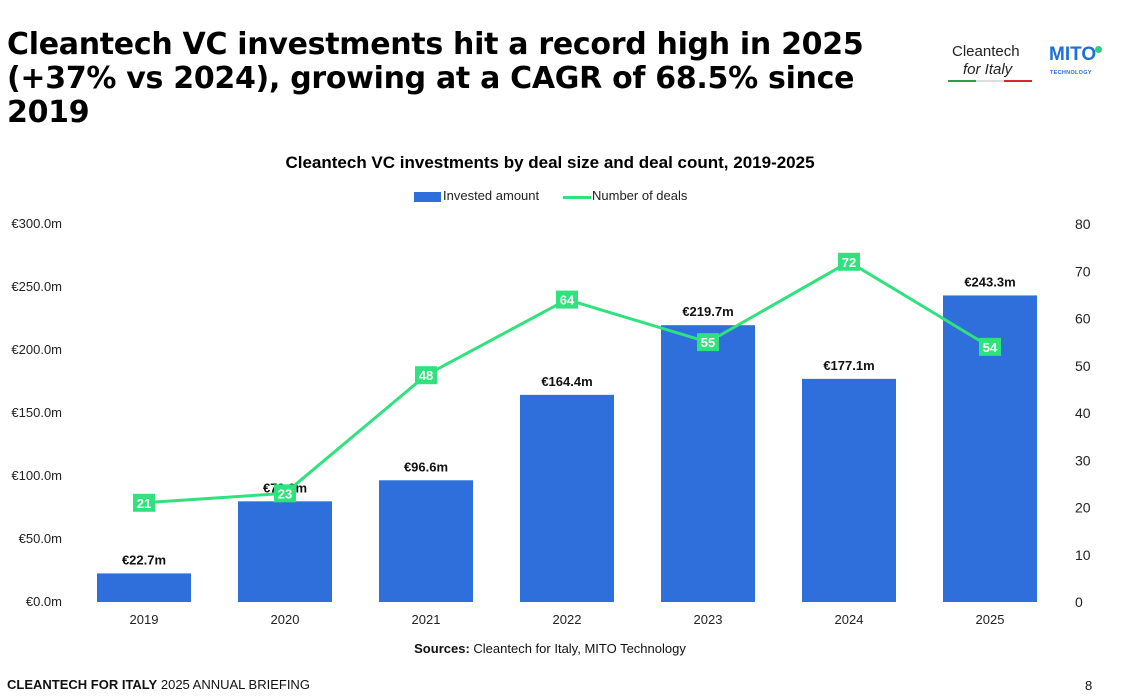  Describe the element at coordinates (640, 195) in the screenshot. I see `legend-label-deals: Number of deals` at that location.